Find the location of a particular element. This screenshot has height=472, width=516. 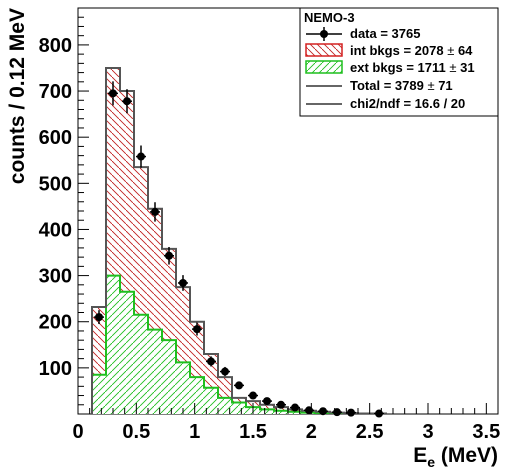

legend-entry-label: data = 3765 is located at coordinates (385, 33).